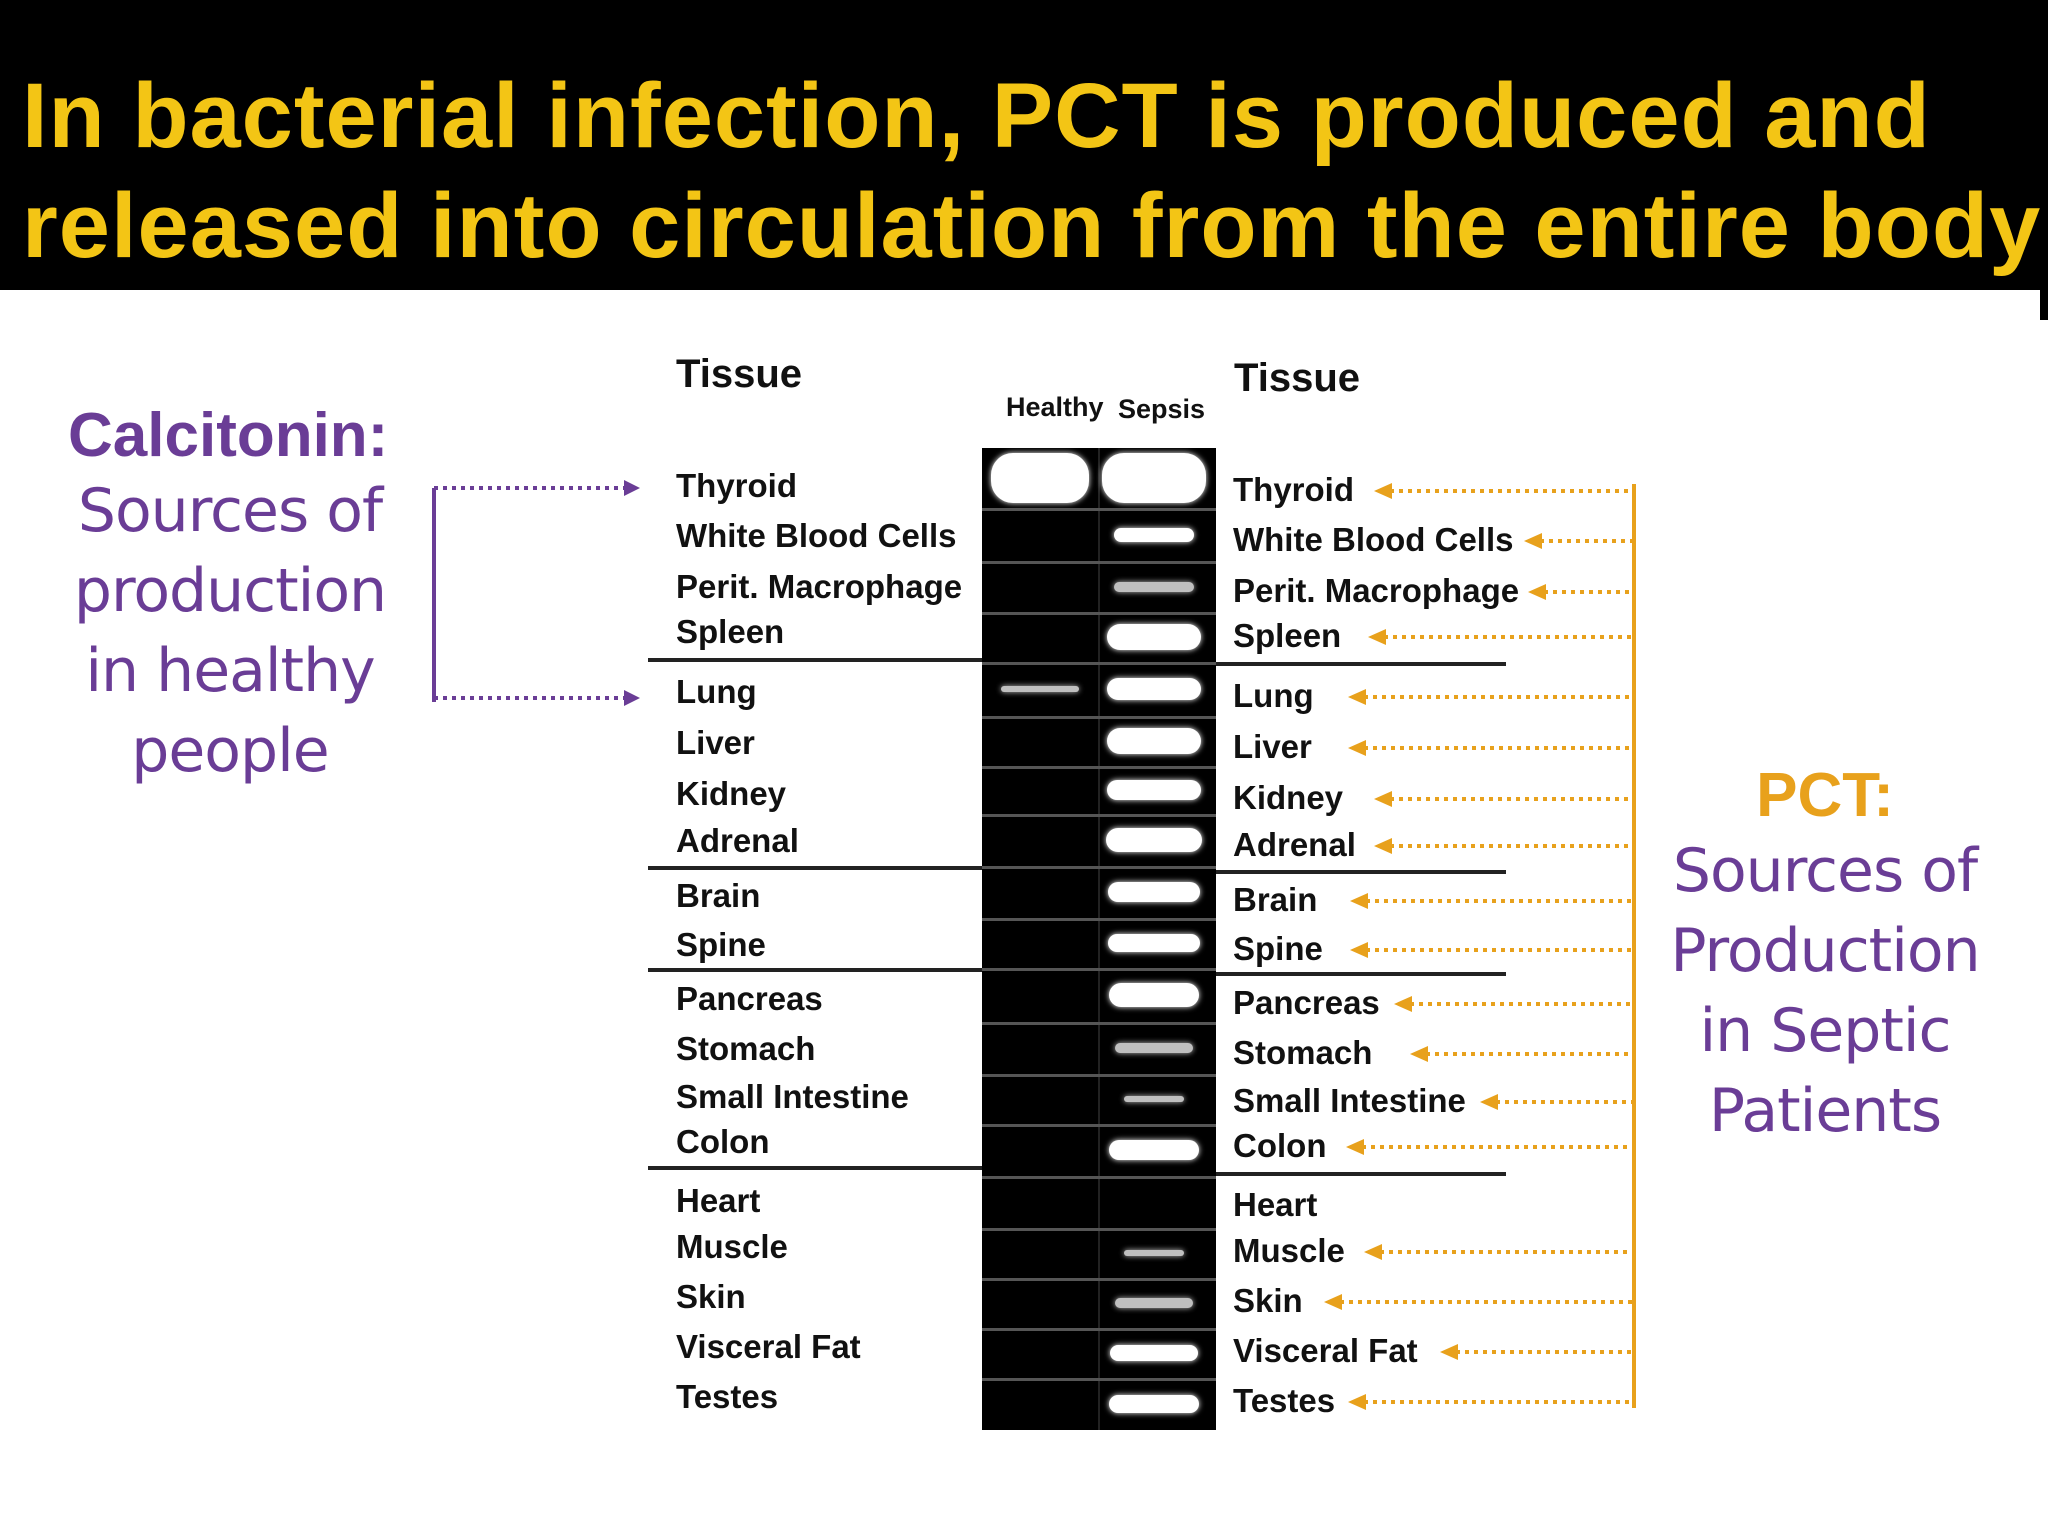 The height and width of the screenshot is (1536, 2048). I want to click on pct-line: in Septic, so click(1825, 1031).